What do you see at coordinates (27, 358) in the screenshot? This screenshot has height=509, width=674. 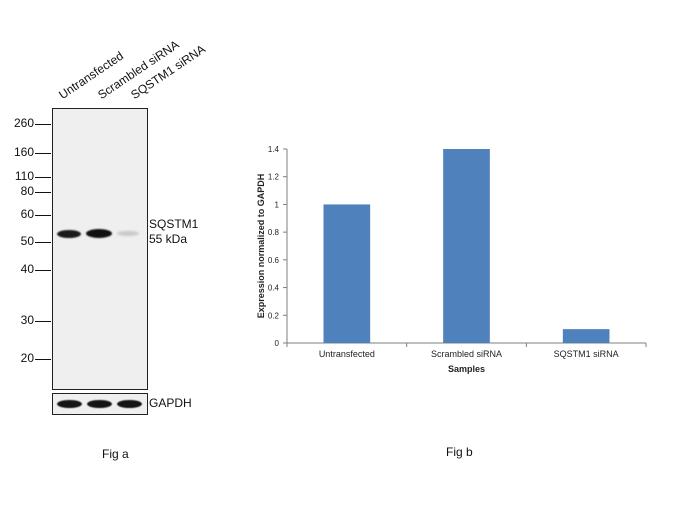 I see `mw-marker-20: 20` at bounding box center [27, 358].